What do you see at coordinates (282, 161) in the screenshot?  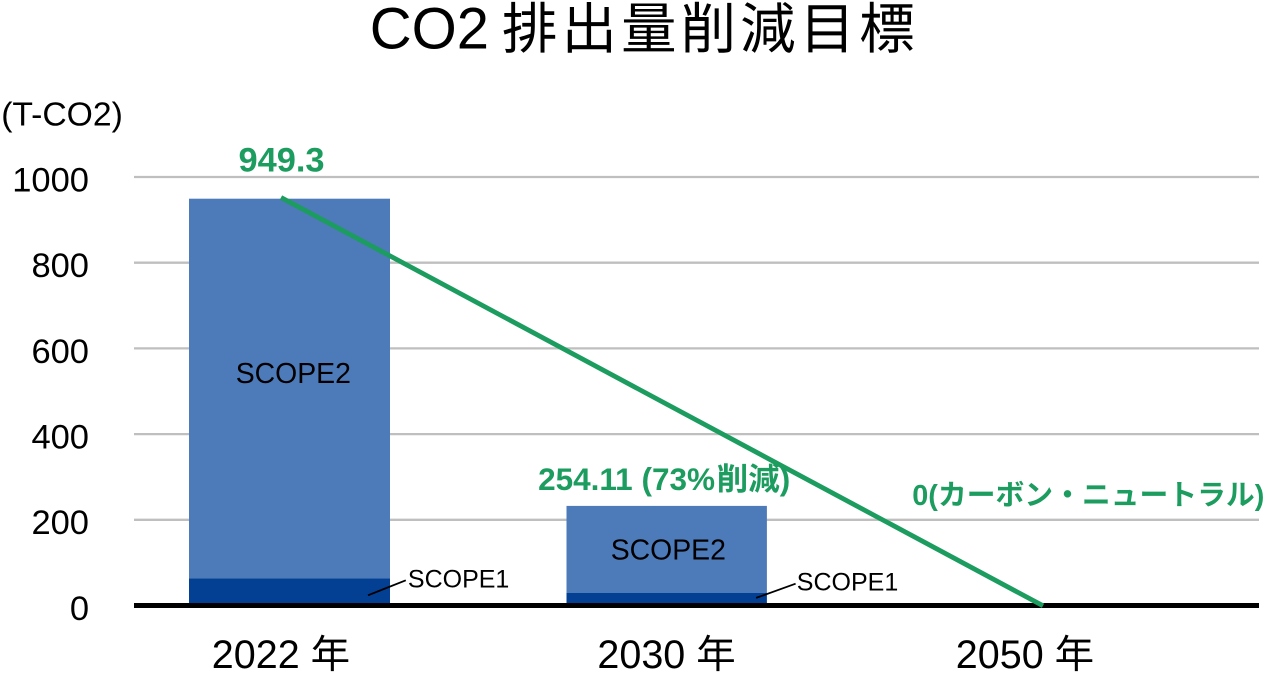 I see `svg-text: 949.3` at bounding box center [282, 161].